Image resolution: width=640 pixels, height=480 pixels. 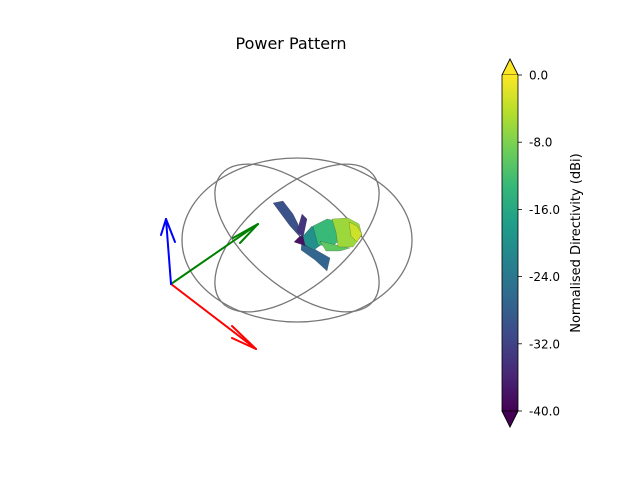 I want to click on colorbar-gradient, so click(x=510, y=243).